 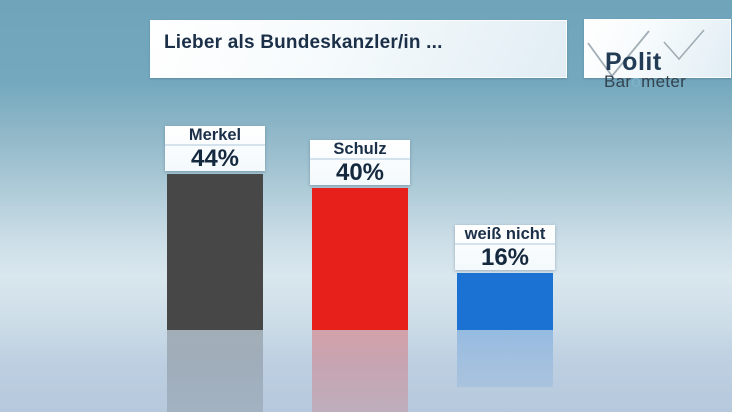 What do you see at coordinates (360, 149) in the screenshot?
I see `bar-category-label: Schulz` at bounding box center [360, 149].